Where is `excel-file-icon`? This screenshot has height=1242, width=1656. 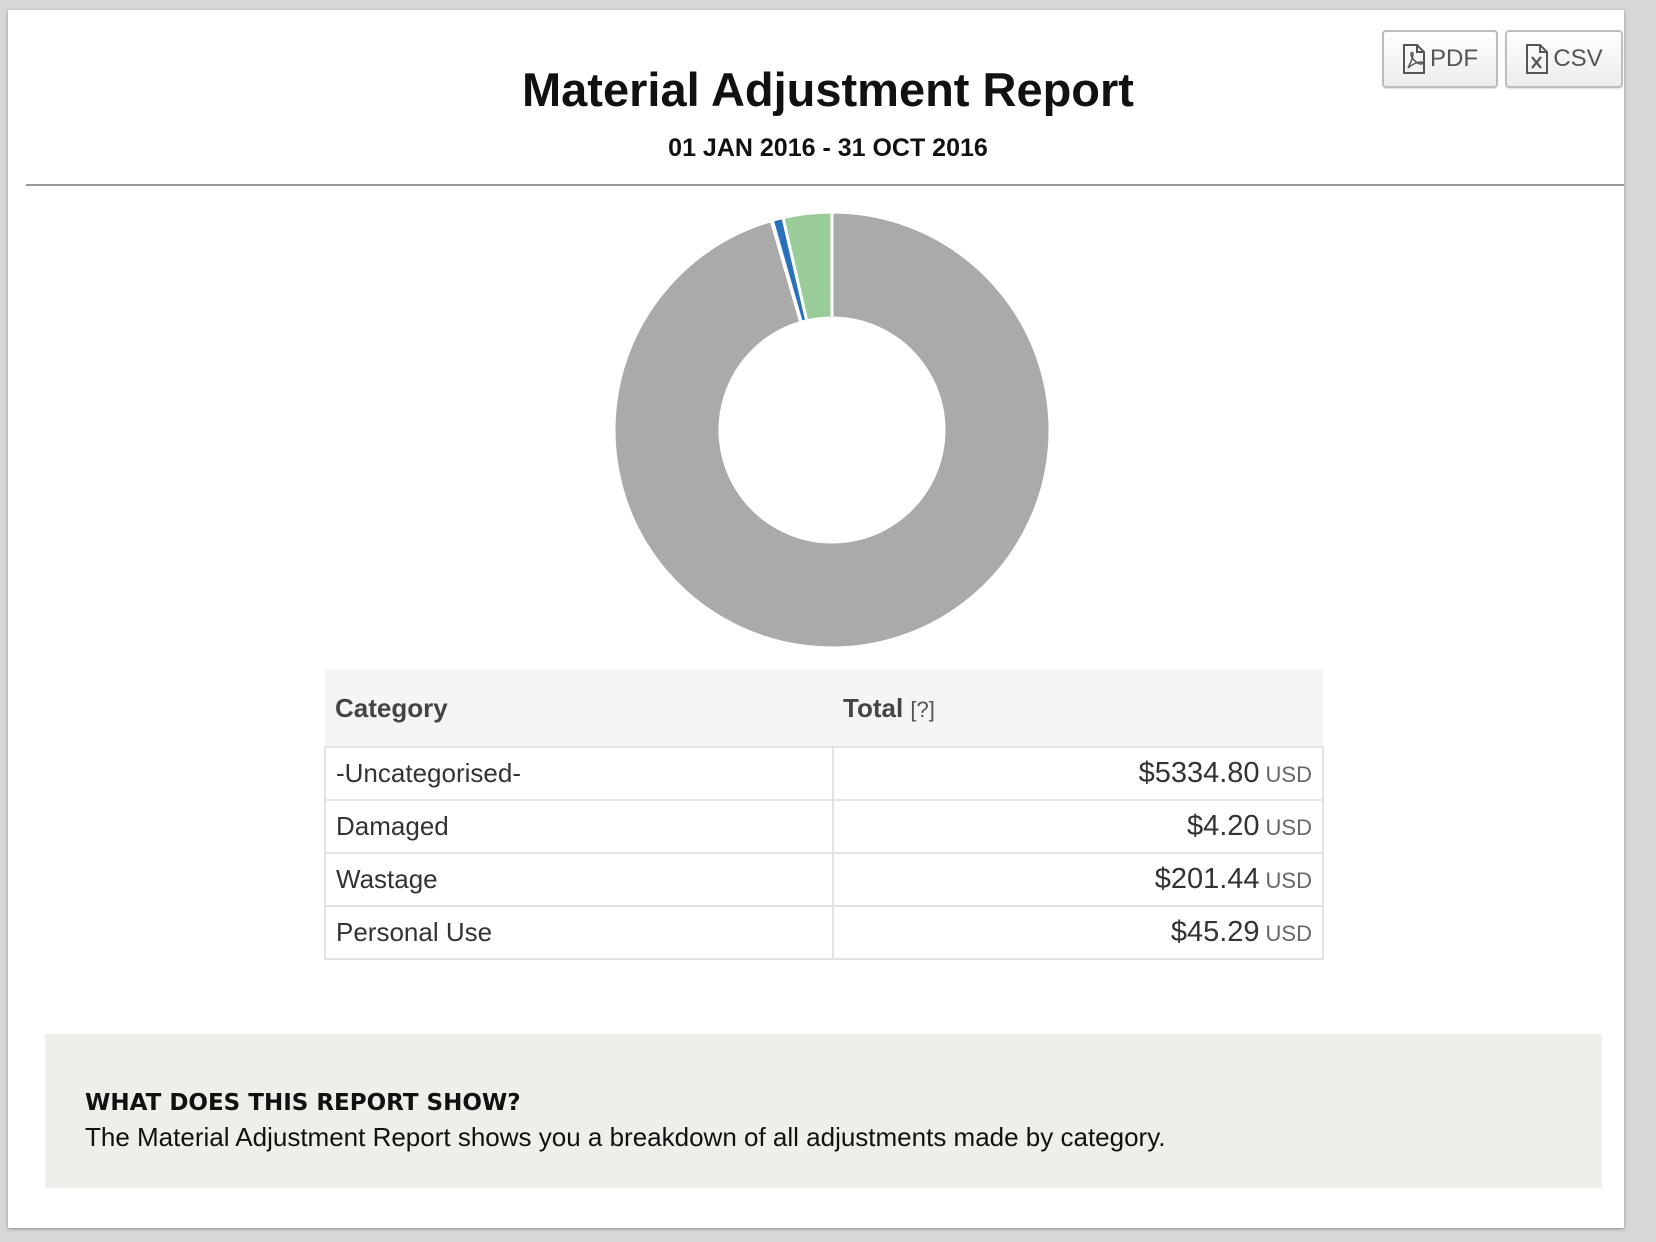 excel-file-icon is located at coordinates (1537, 59).